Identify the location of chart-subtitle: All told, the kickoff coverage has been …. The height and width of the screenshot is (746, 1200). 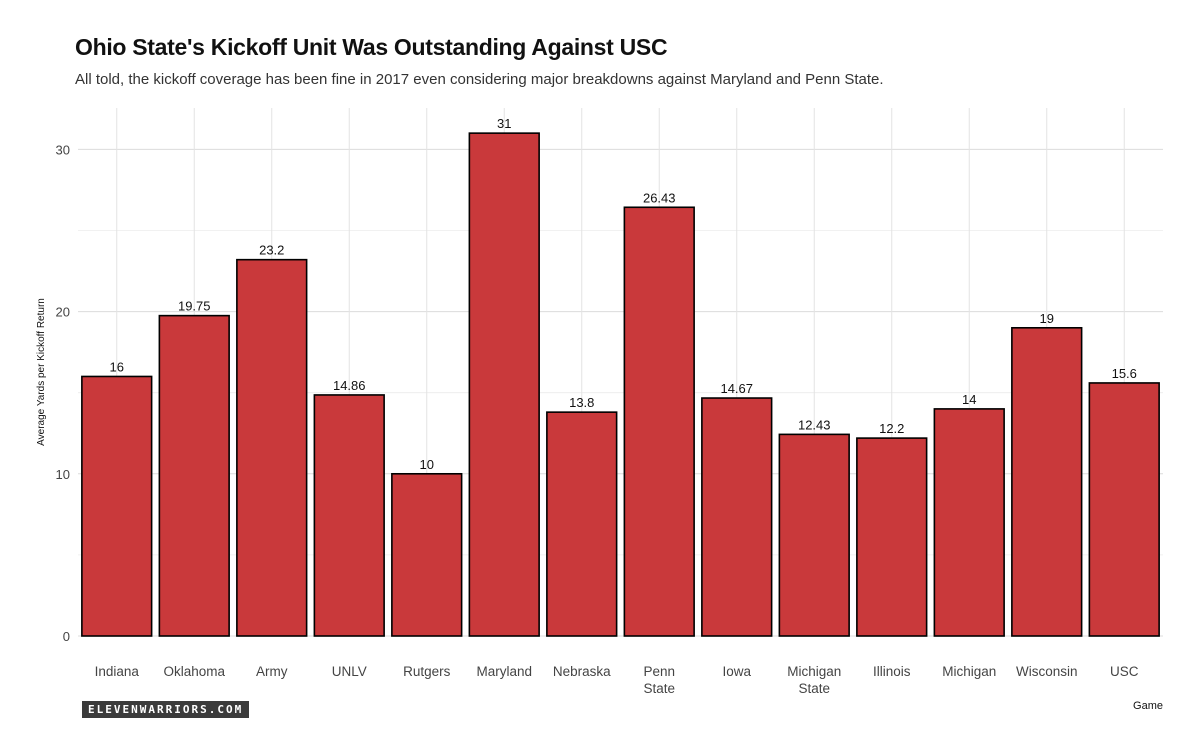
(479, 79).